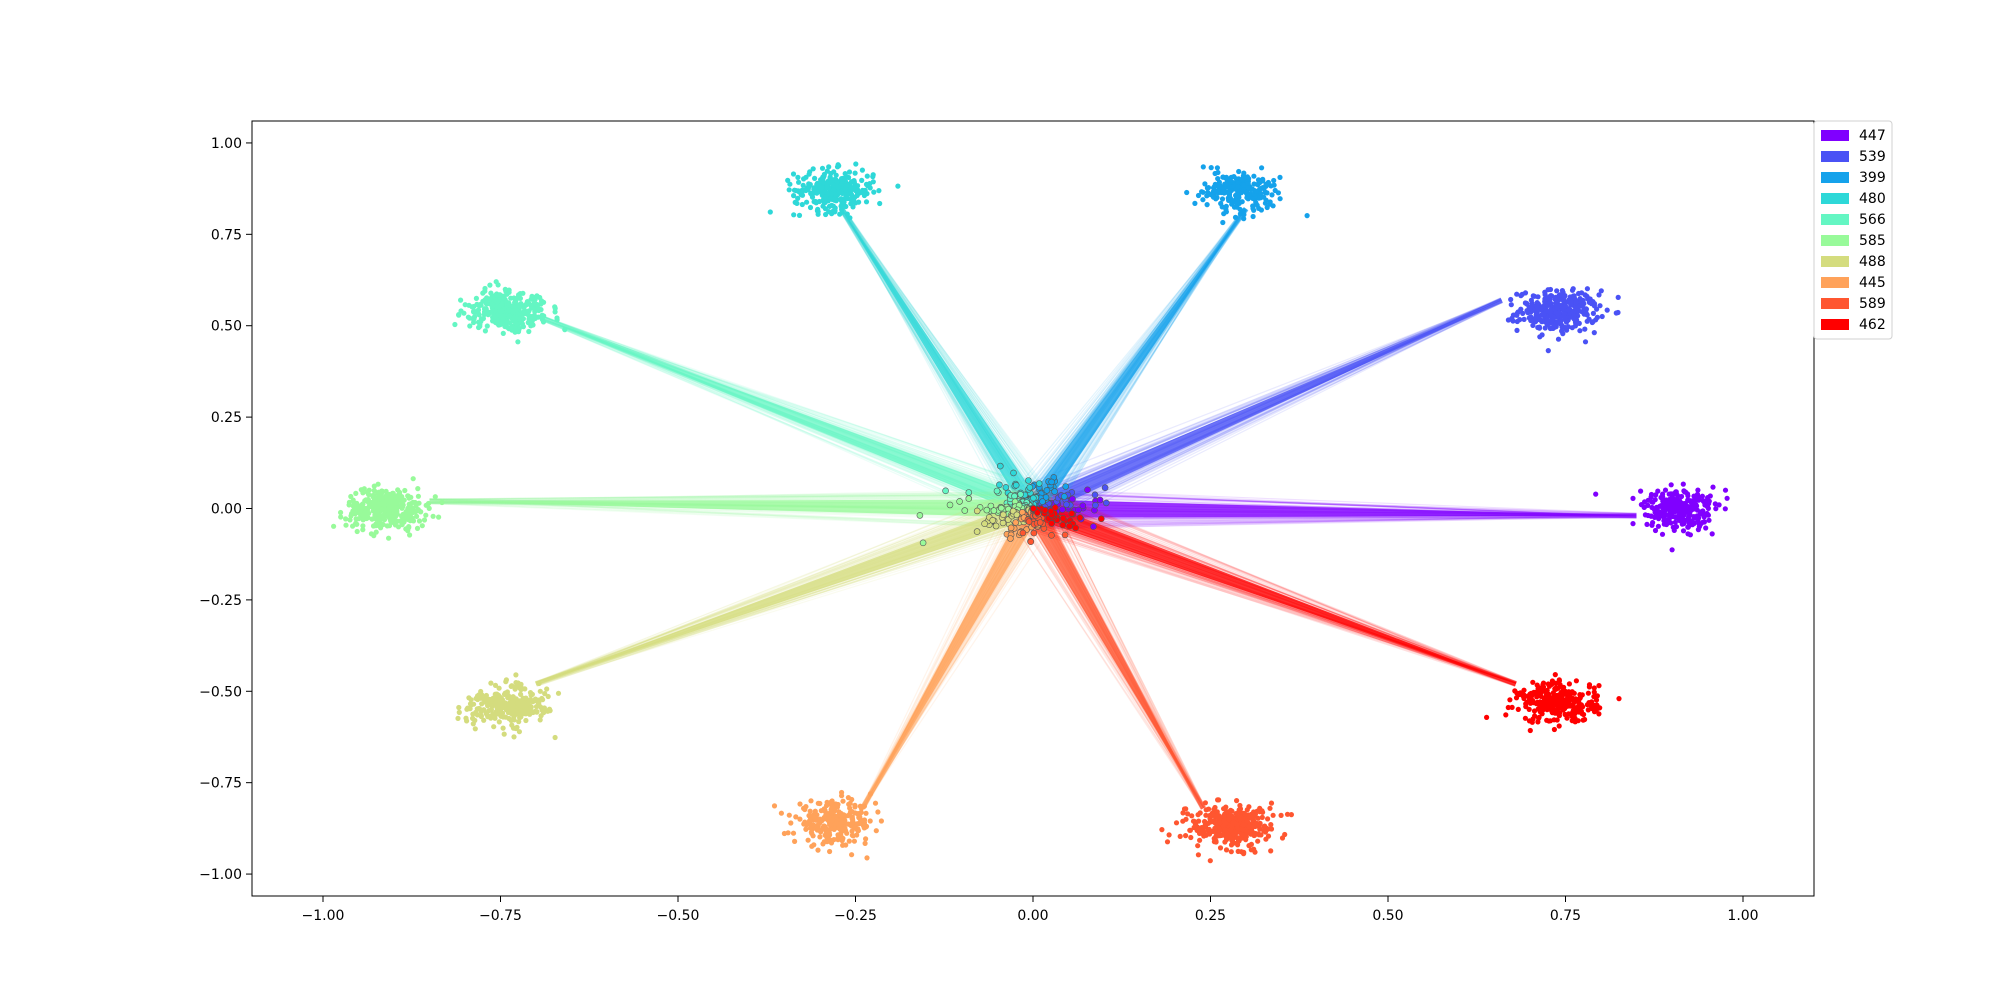  What do you see at coordinates (1108, 666) in the screenshot?
I see `series-589-ray` at bounding box center [1108, 666].